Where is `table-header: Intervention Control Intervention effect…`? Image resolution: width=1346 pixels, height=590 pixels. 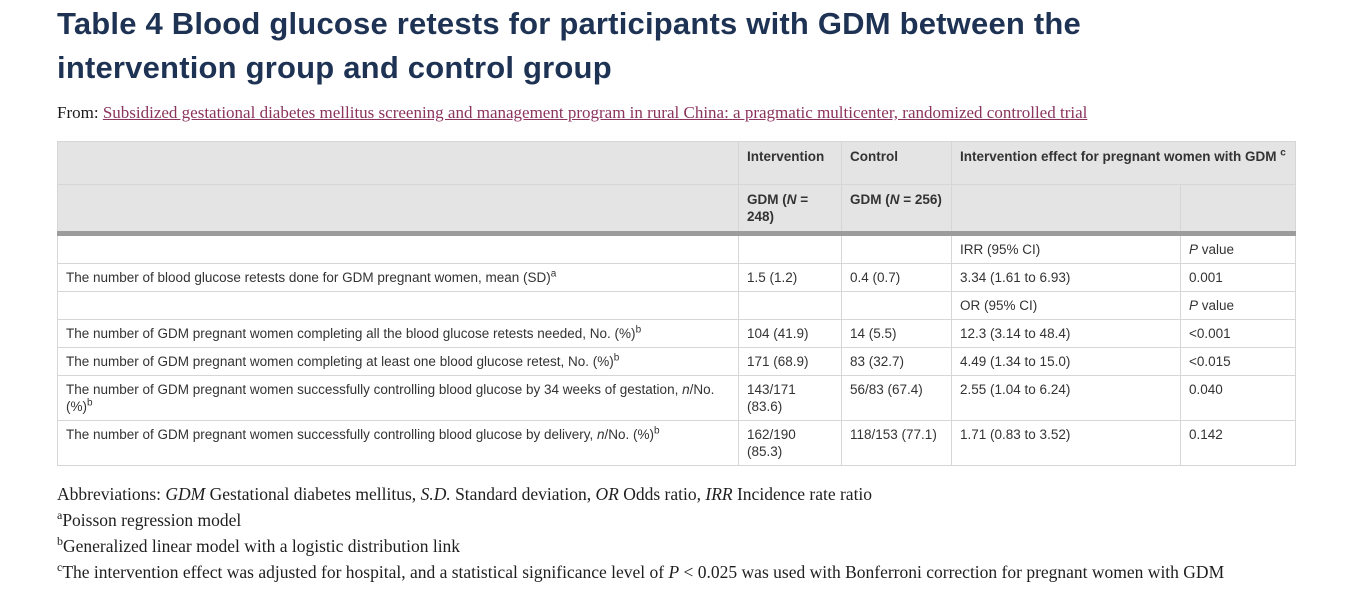
table-header: Intervention Control Intervention effect… is located at coordinates (677, 188).